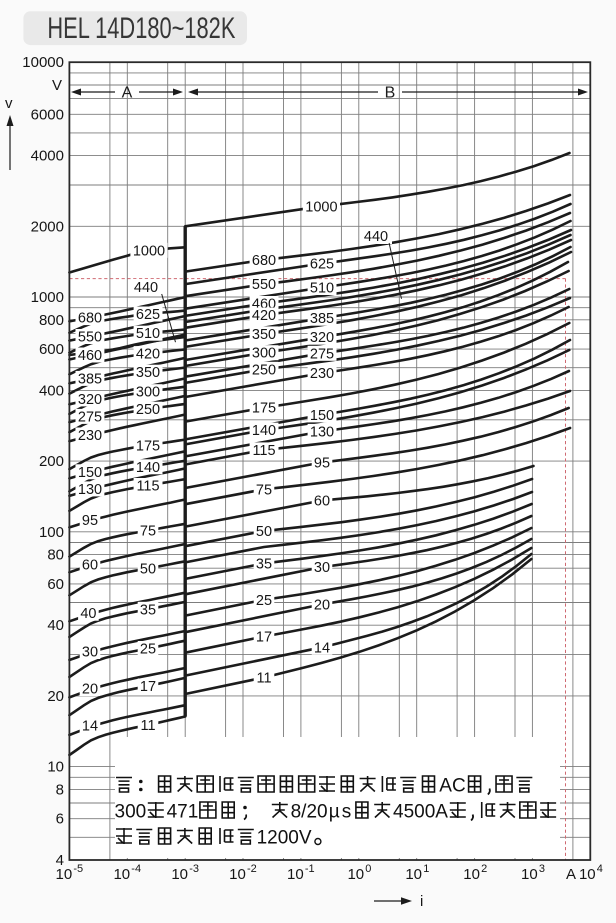 The width and height of the screenshot is (616, 923). What do you see at coordinates (426, 869) in the screenshot?
I see `svg-text: 1` at bounding box center [426, 869].